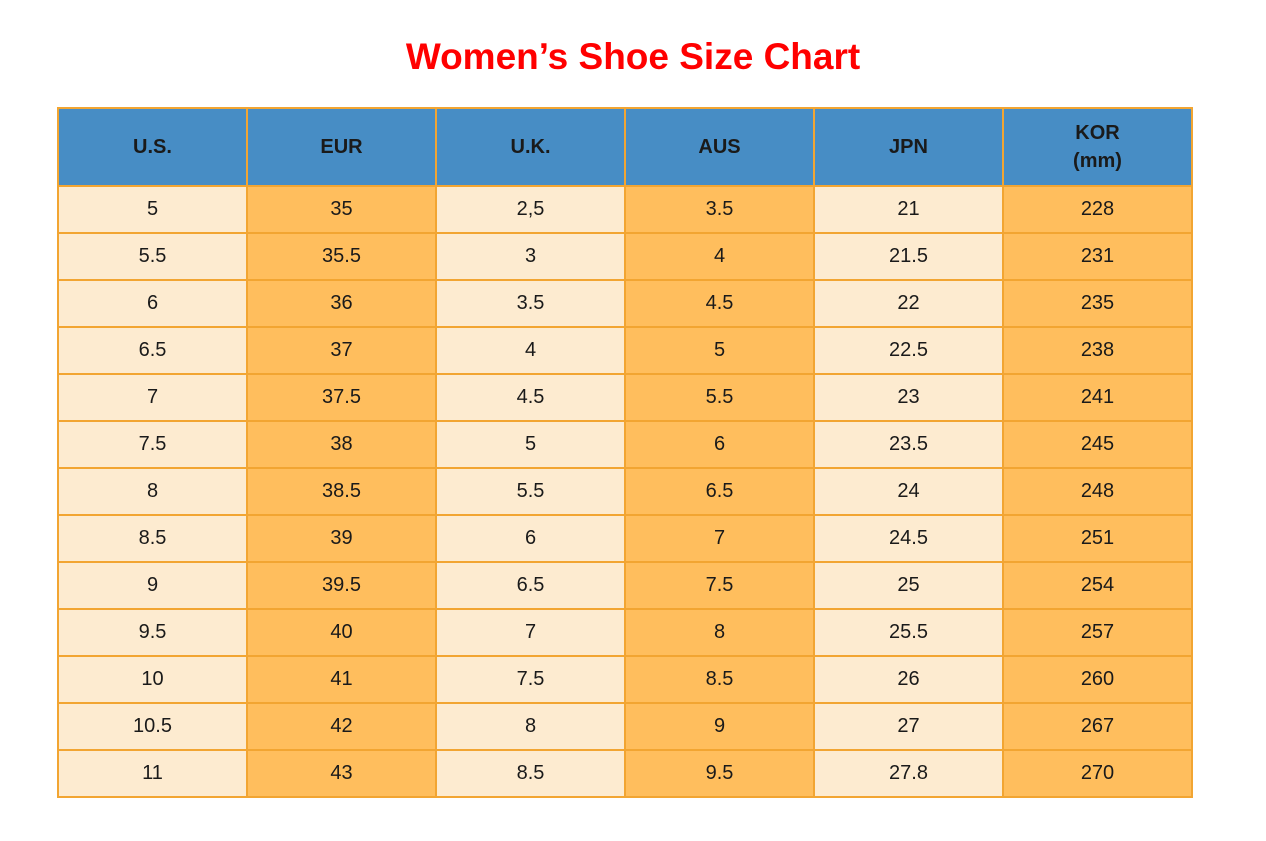 The image size is (1266, 841). What do you see at coordinates (908, 444) in the screenshot?
I see `cell-jpn: 23.5` at bounding box center [908, 444].